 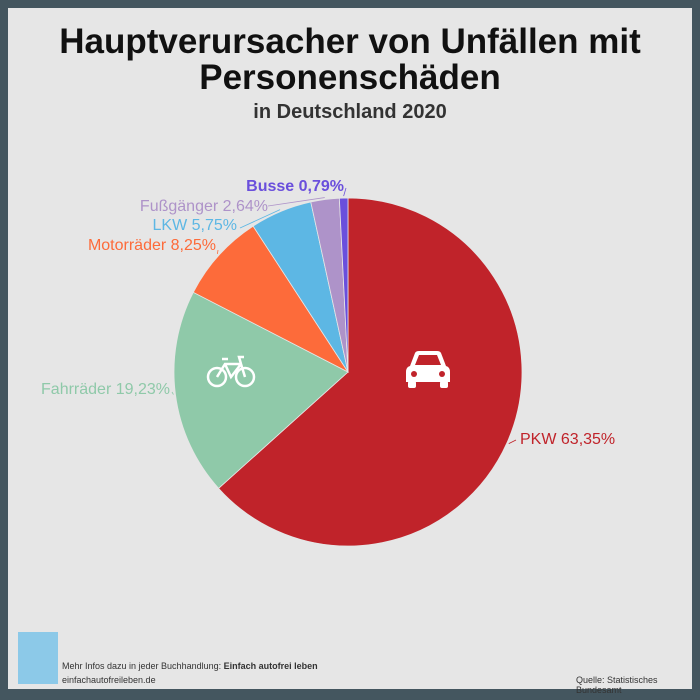 What do you see at coordinates (617, 685) in the screenshot?
I see `footer-source: Quelle: Statistisches Bundesamt` at bounding box center [617, 685].